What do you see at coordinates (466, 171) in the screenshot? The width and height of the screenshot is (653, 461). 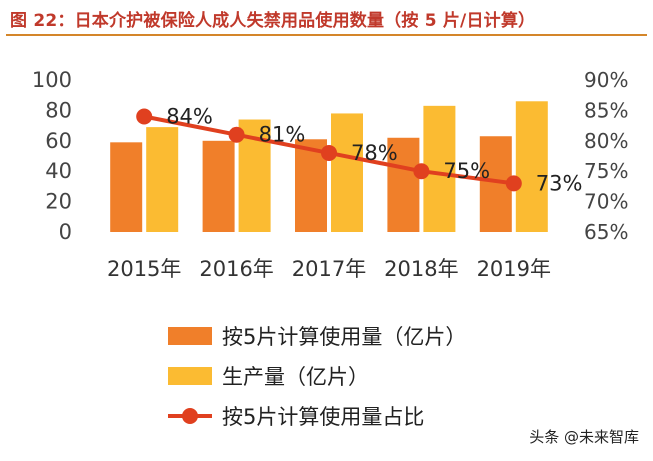 I see `ratio-data-label: 75%` at bounding box center [466, 171].